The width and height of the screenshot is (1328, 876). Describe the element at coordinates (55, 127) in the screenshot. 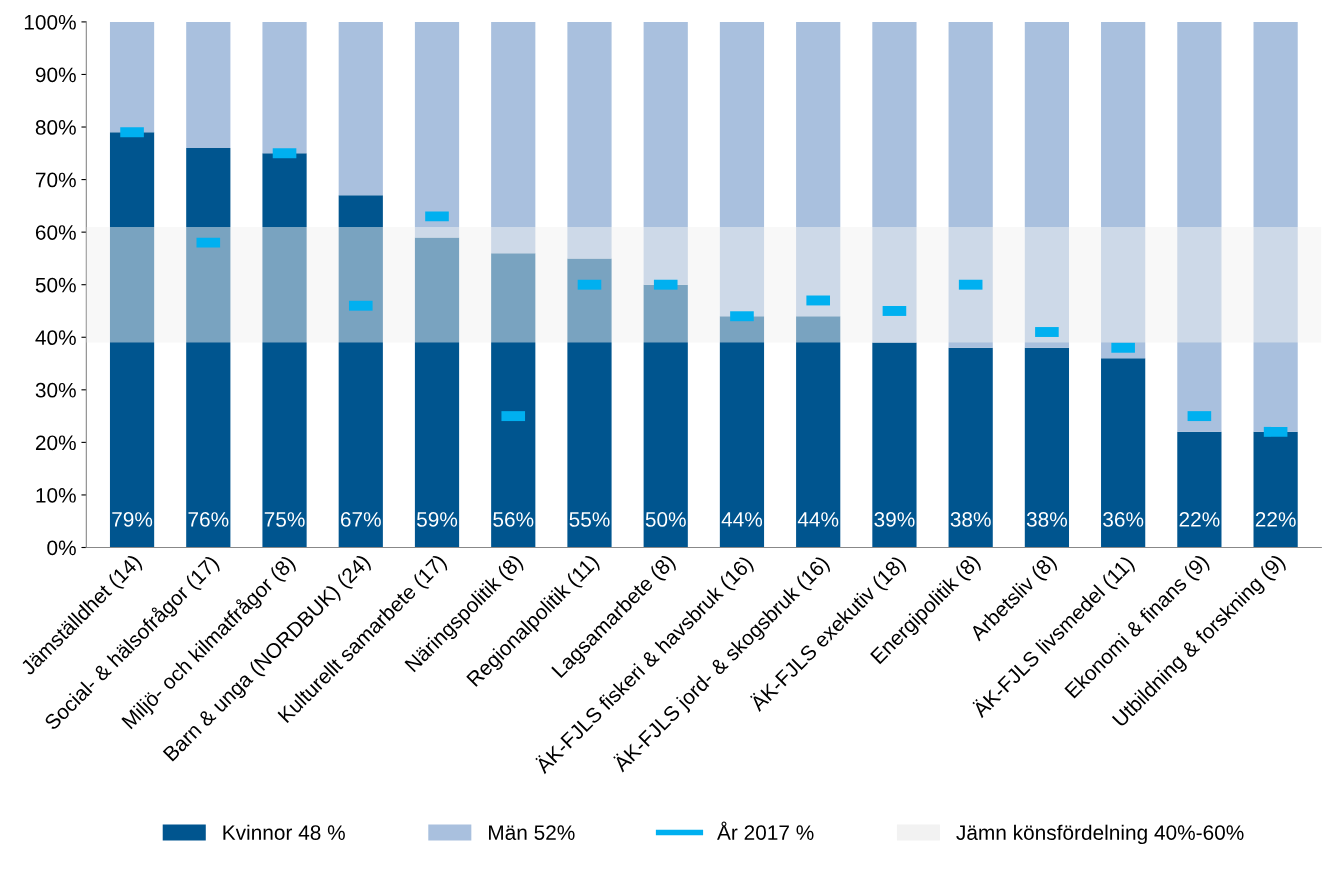

I see `y-tick-label: 80%` at that location.